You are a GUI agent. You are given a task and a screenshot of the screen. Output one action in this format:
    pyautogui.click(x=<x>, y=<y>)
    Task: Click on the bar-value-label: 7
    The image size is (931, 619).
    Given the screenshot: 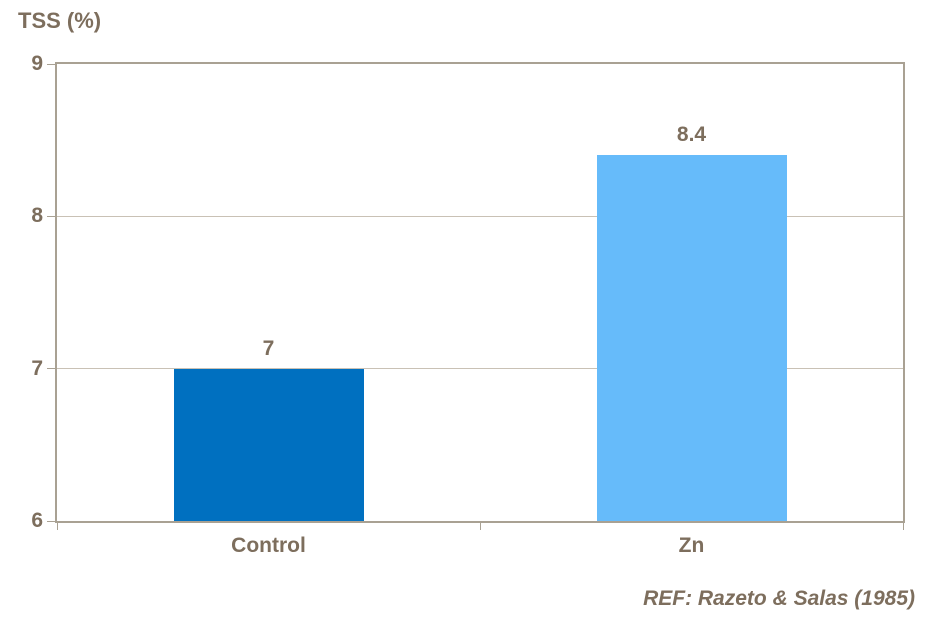 What is the action you would take?
    pyautogui.click(x=268, y=348)
    